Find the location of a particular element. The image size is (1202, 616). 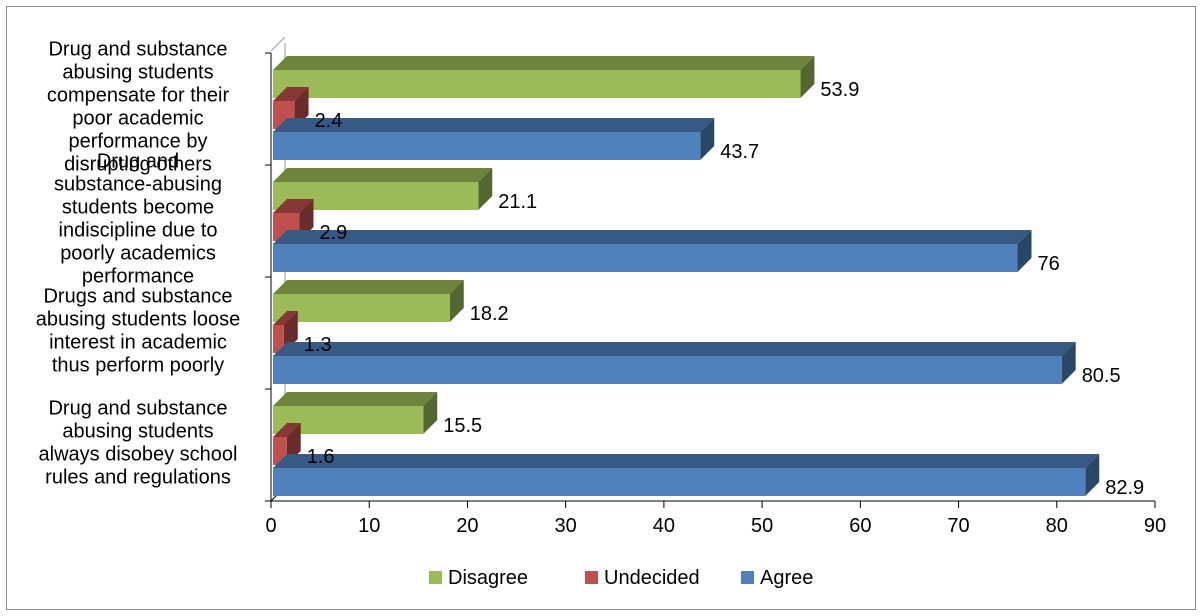

category-label-line: poor academic is located at coordinates (137, 119).